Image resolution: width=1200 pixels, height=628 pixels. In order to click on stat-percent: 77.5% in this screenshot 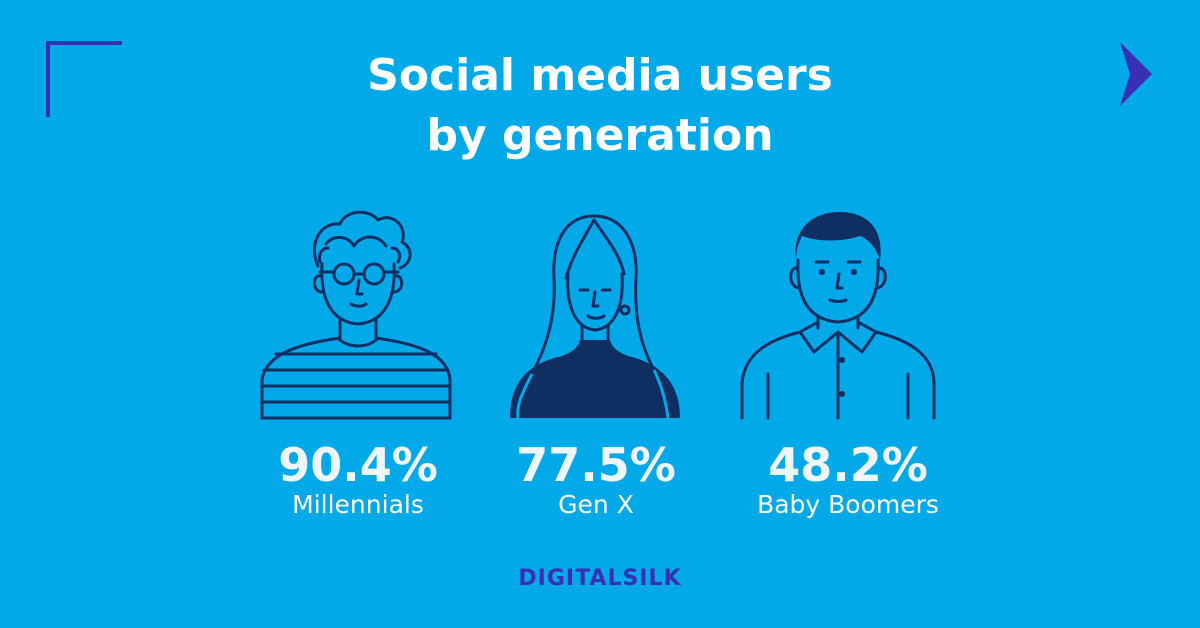, I will do `click(596, 465)`.